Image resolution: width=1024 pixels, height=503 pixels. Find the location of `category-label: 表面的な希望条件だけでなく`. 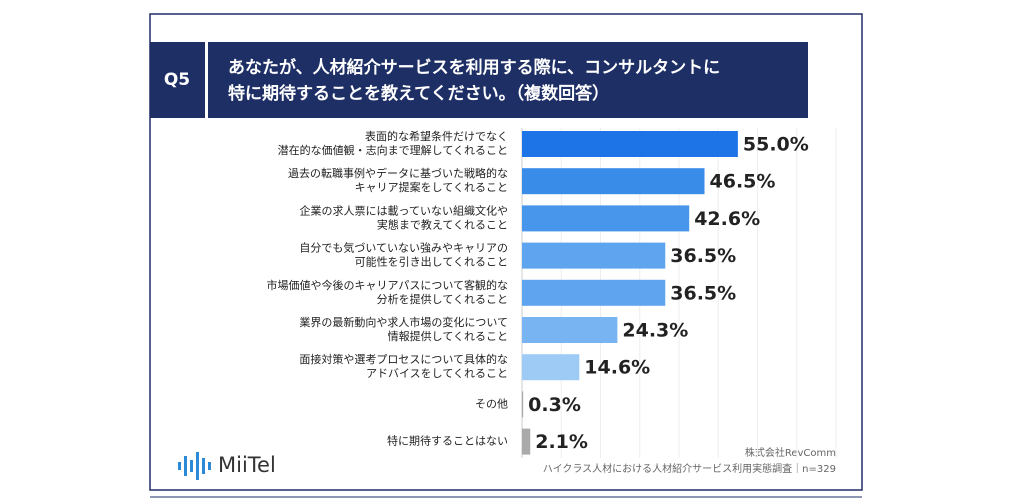

category-label: 表面的な希望条件だけでなく is located at coordinates (436, 136).